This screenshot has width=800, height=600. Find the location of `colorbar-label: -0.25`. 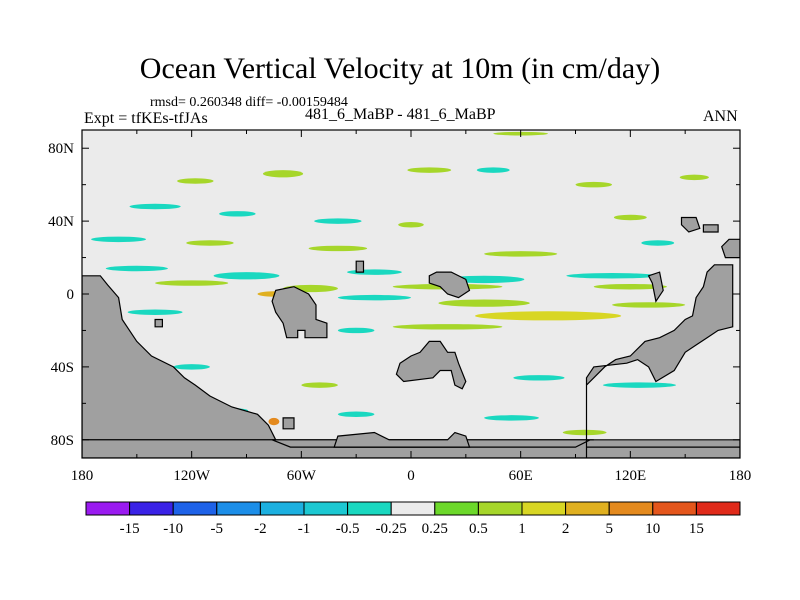

colorbar-label: -0.25 is located at coordinates (391, 529).